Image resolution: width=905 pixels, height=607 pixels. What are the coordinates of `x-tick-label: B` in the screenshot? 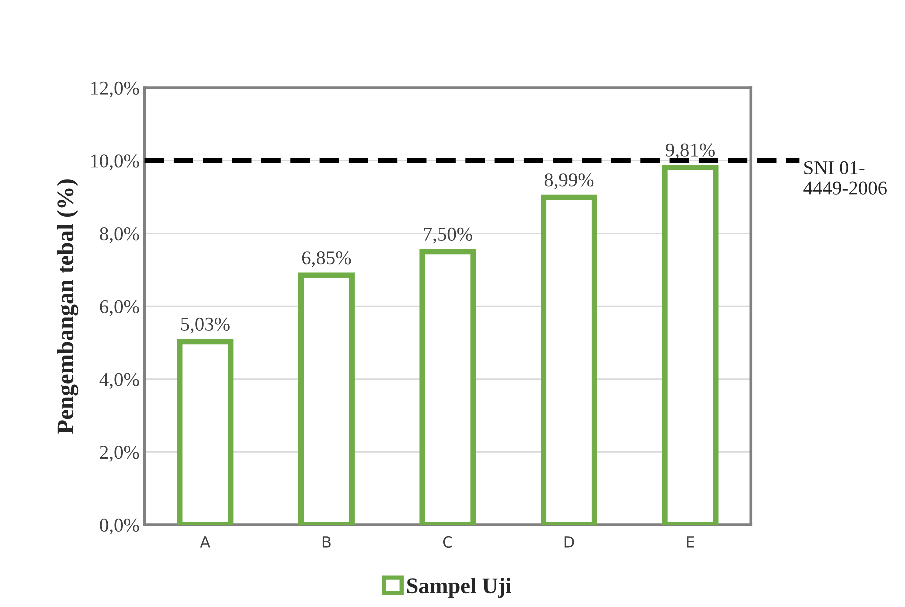 It's located at (326, 542).